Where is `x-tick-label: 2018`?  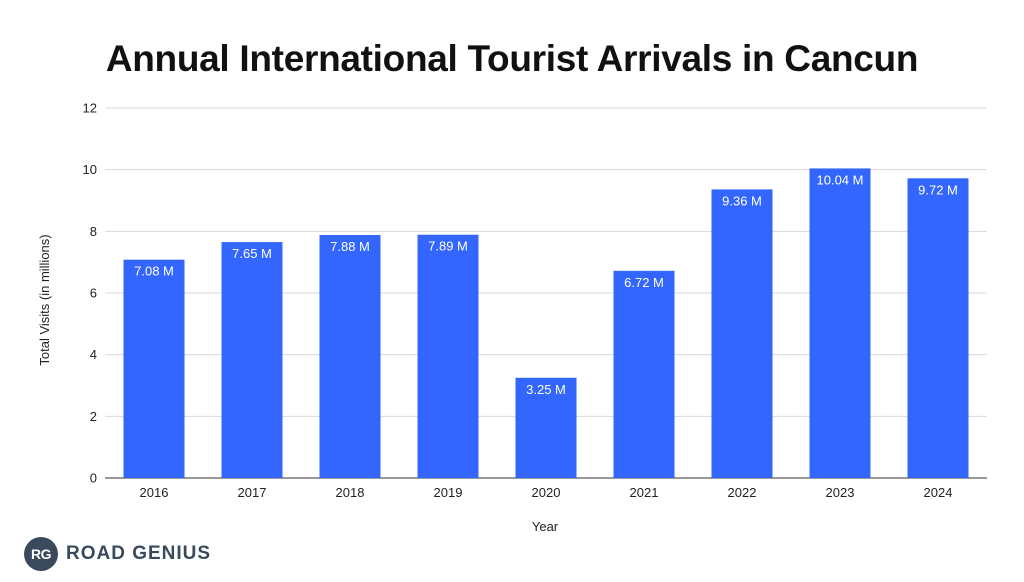 x-tick-label: 2018 is located at coordinates (350, 492).